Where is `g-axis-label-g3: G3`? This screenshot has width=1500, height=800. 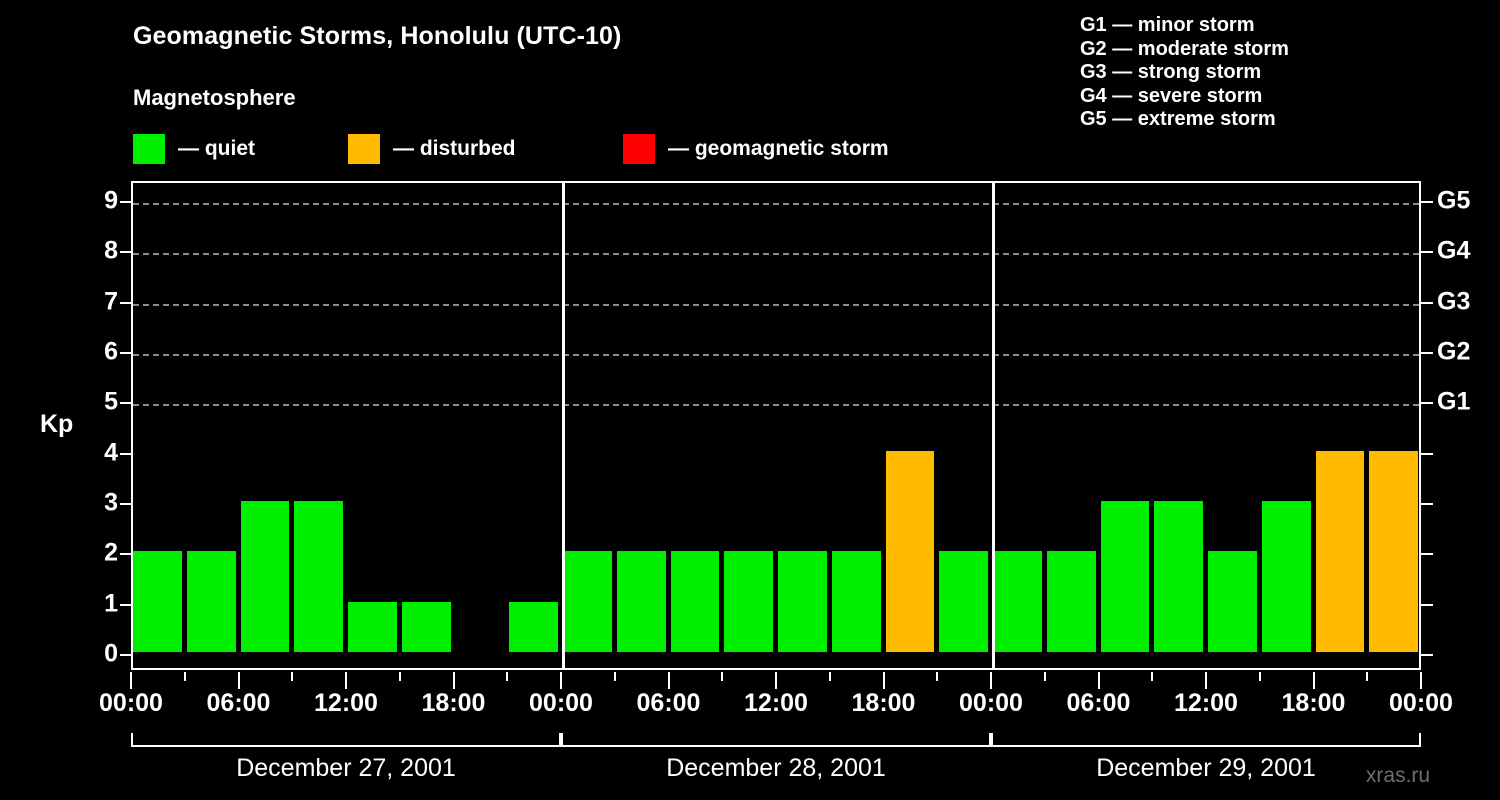 g-axis-label-g3: G3 is located at coordinates (1454, 301).